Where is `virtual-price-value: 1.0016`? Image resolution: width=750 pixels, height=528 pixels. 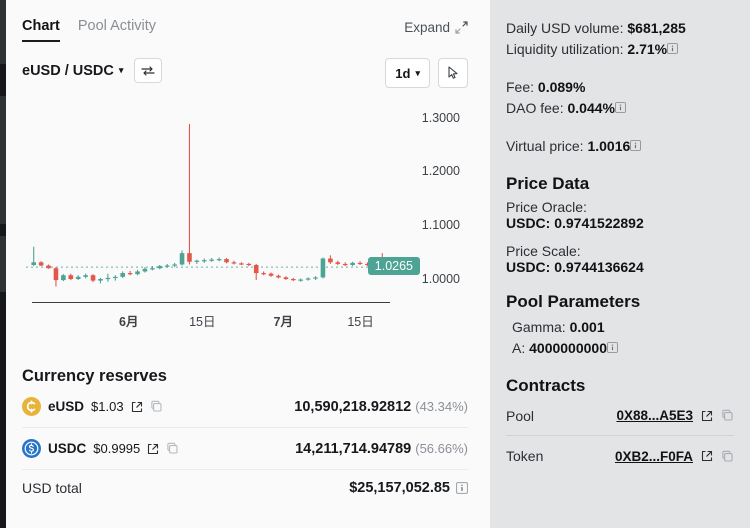 virtual-price-value: 1.0016 is located at coordinates (609, 146).